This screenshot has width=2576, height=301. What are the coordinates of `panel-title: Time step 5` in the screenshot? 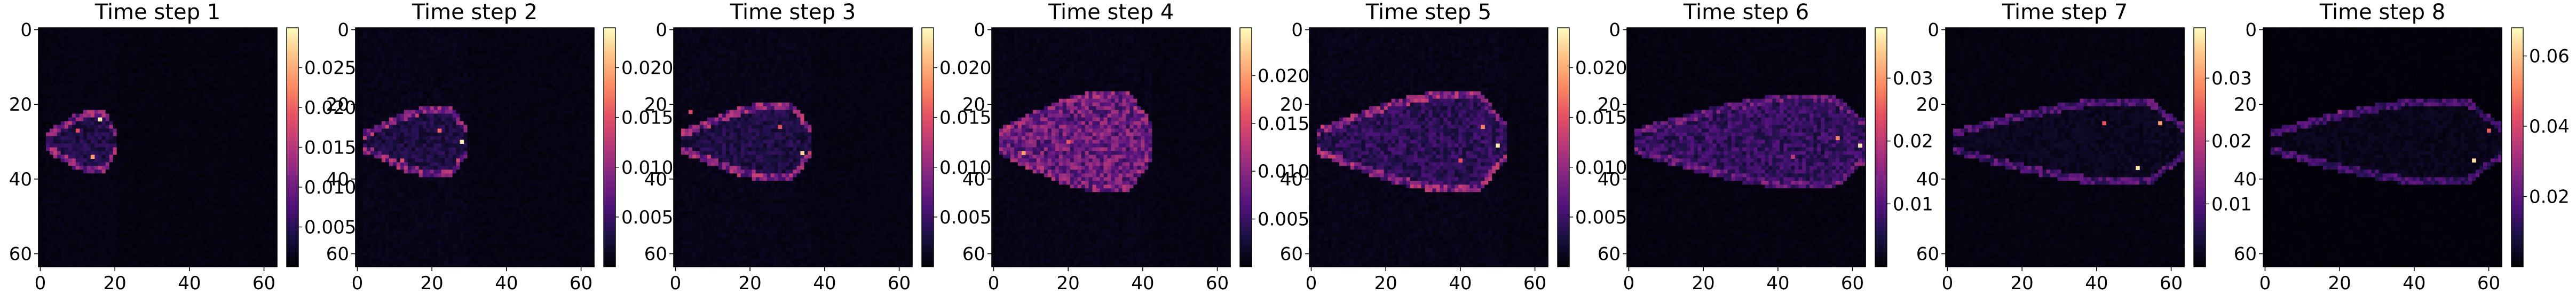 It's located at (1428, 12).